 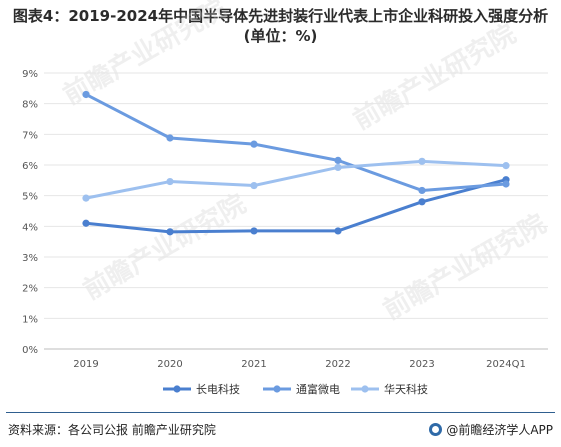 What do you see at coordinates (406, 389) in the screenshot?
I see `legend-label: 华天科技` at bounding box center [406, 389].